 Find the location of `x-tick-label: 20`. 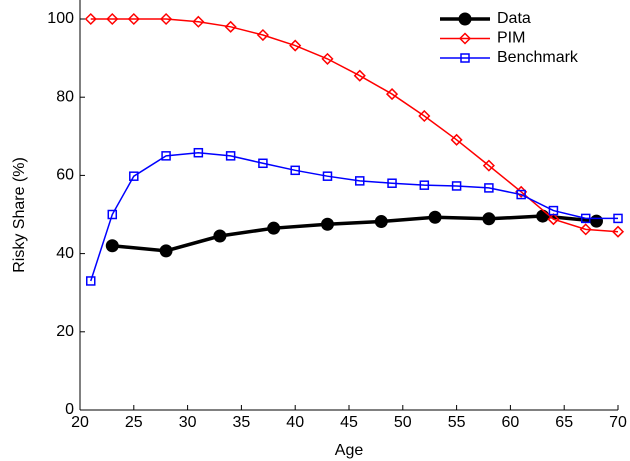

x-tick-label: 20 is located at coordinates (80, 422).